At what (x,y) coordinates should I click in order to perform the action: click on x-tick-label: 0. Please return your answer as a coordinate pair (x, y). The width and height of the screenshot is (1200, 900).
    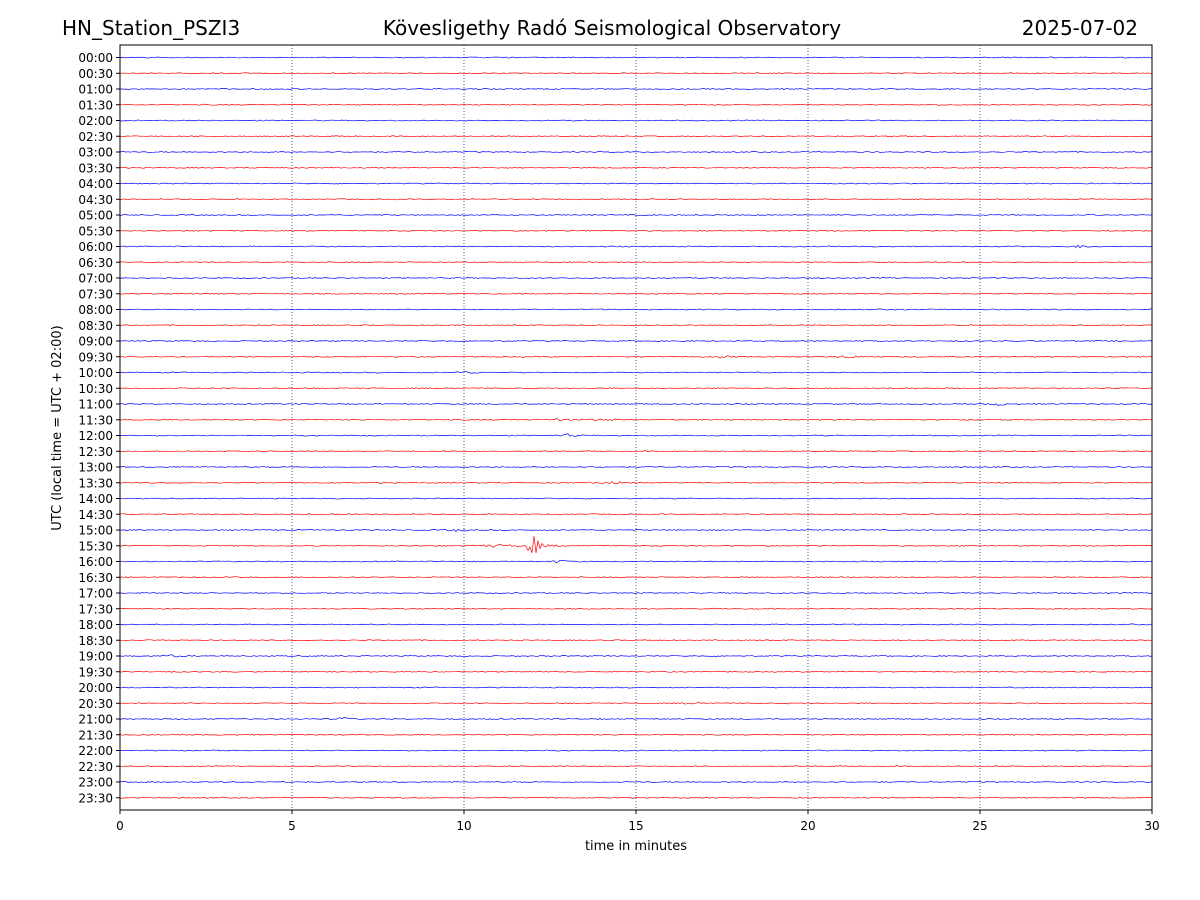
    Looking at the image, I should click on (120, 826).